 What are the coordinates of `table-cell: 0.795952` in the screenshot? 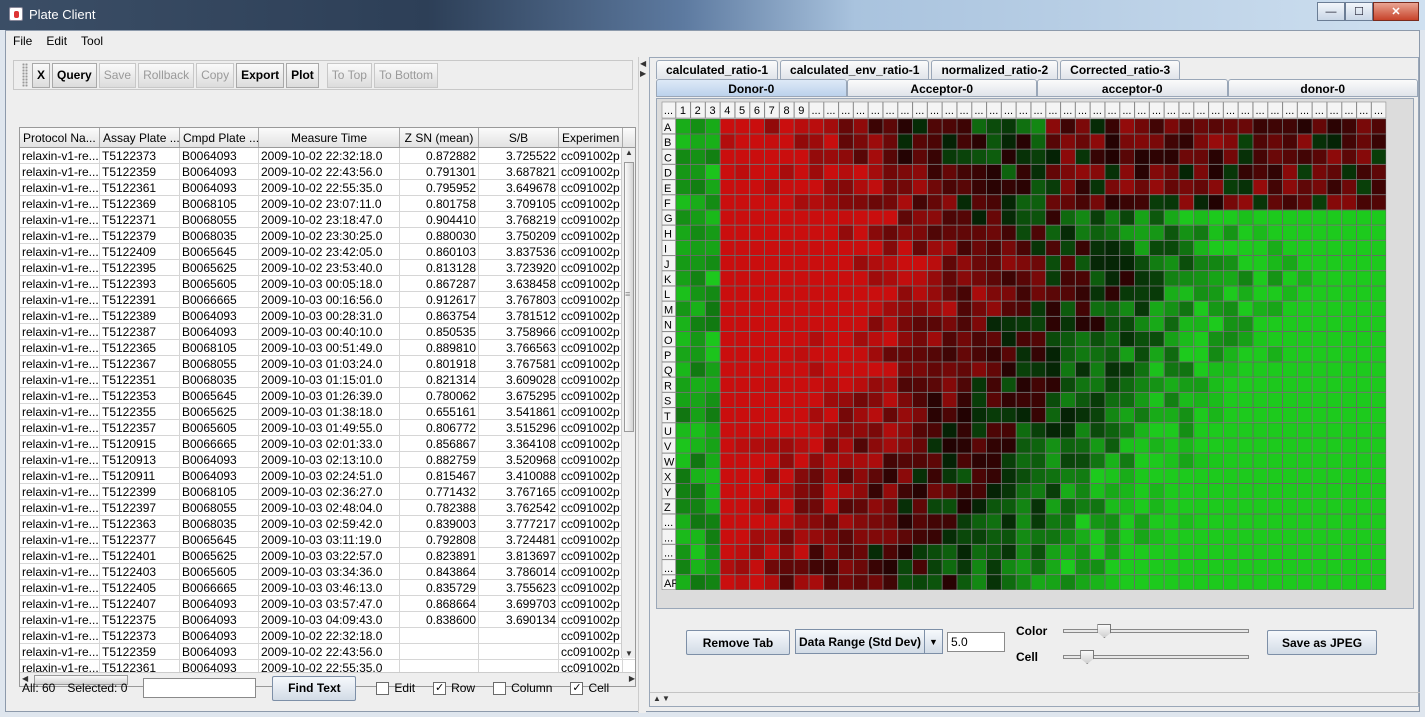 It's located at (439, 187).